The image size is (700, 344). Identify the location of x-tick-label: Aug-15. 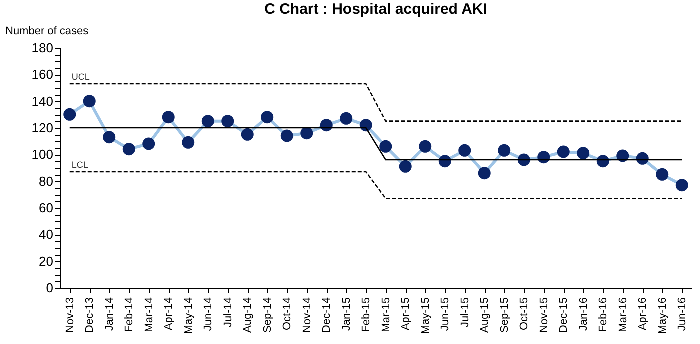
(485, 315).